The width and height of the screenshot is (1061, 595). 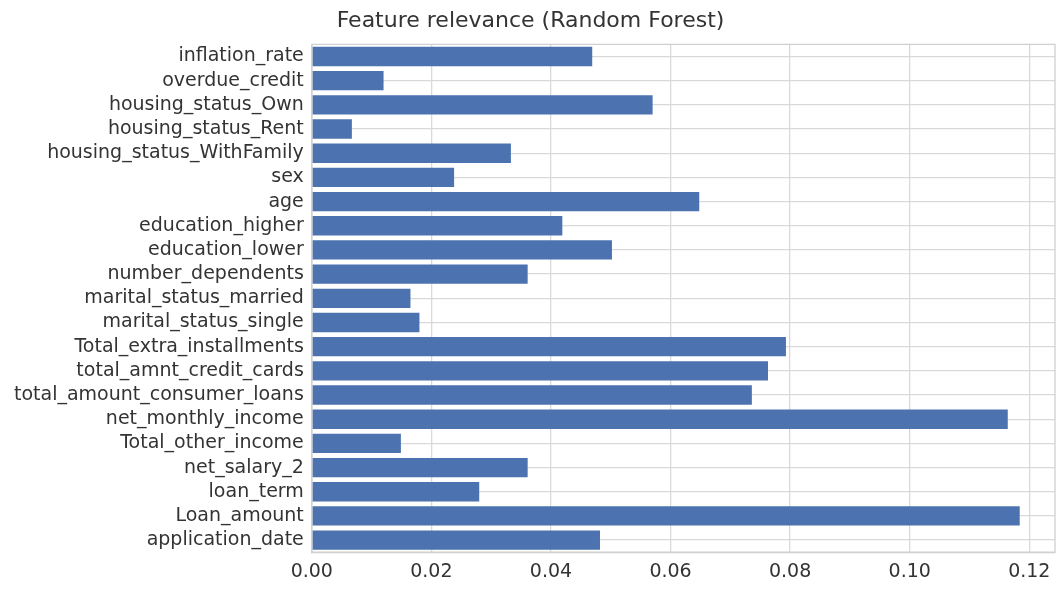 I want to click on y-tick-label: education_higher, so click(x=221, y=224).